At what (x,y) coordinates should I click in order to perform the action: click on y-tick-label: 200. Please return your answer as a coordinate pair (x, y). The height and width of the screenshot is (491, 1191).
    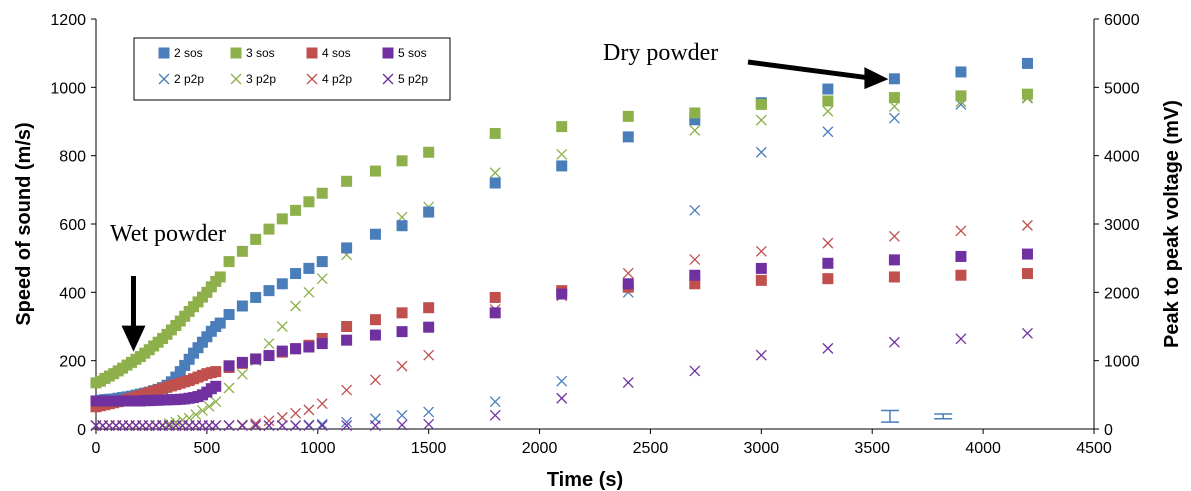
    Looking at the image, I should click on (72, 362).